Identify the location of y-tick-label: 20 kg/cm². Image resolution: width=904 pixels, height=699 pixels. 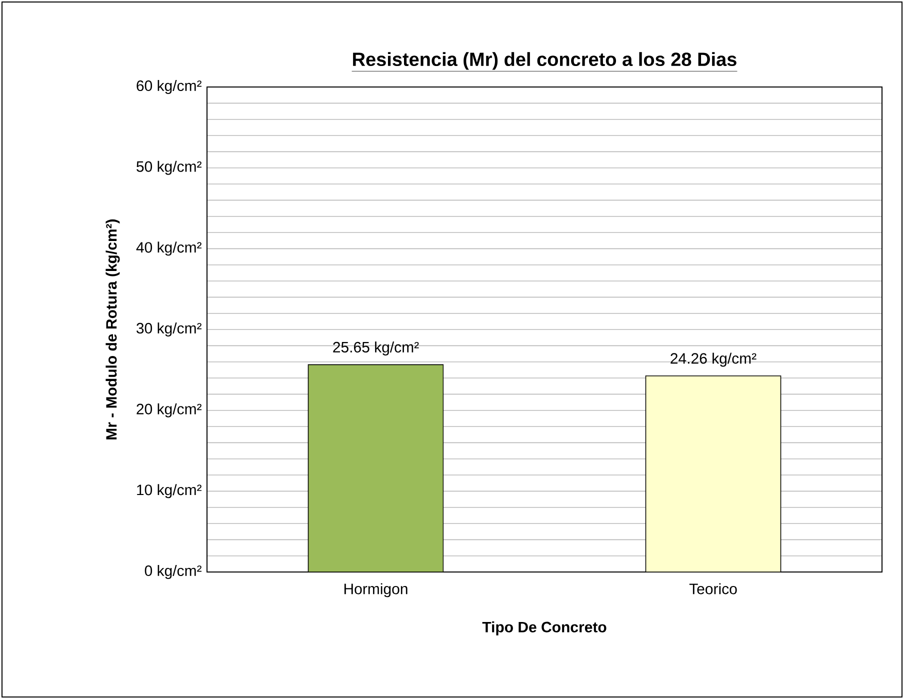
(169, 410).